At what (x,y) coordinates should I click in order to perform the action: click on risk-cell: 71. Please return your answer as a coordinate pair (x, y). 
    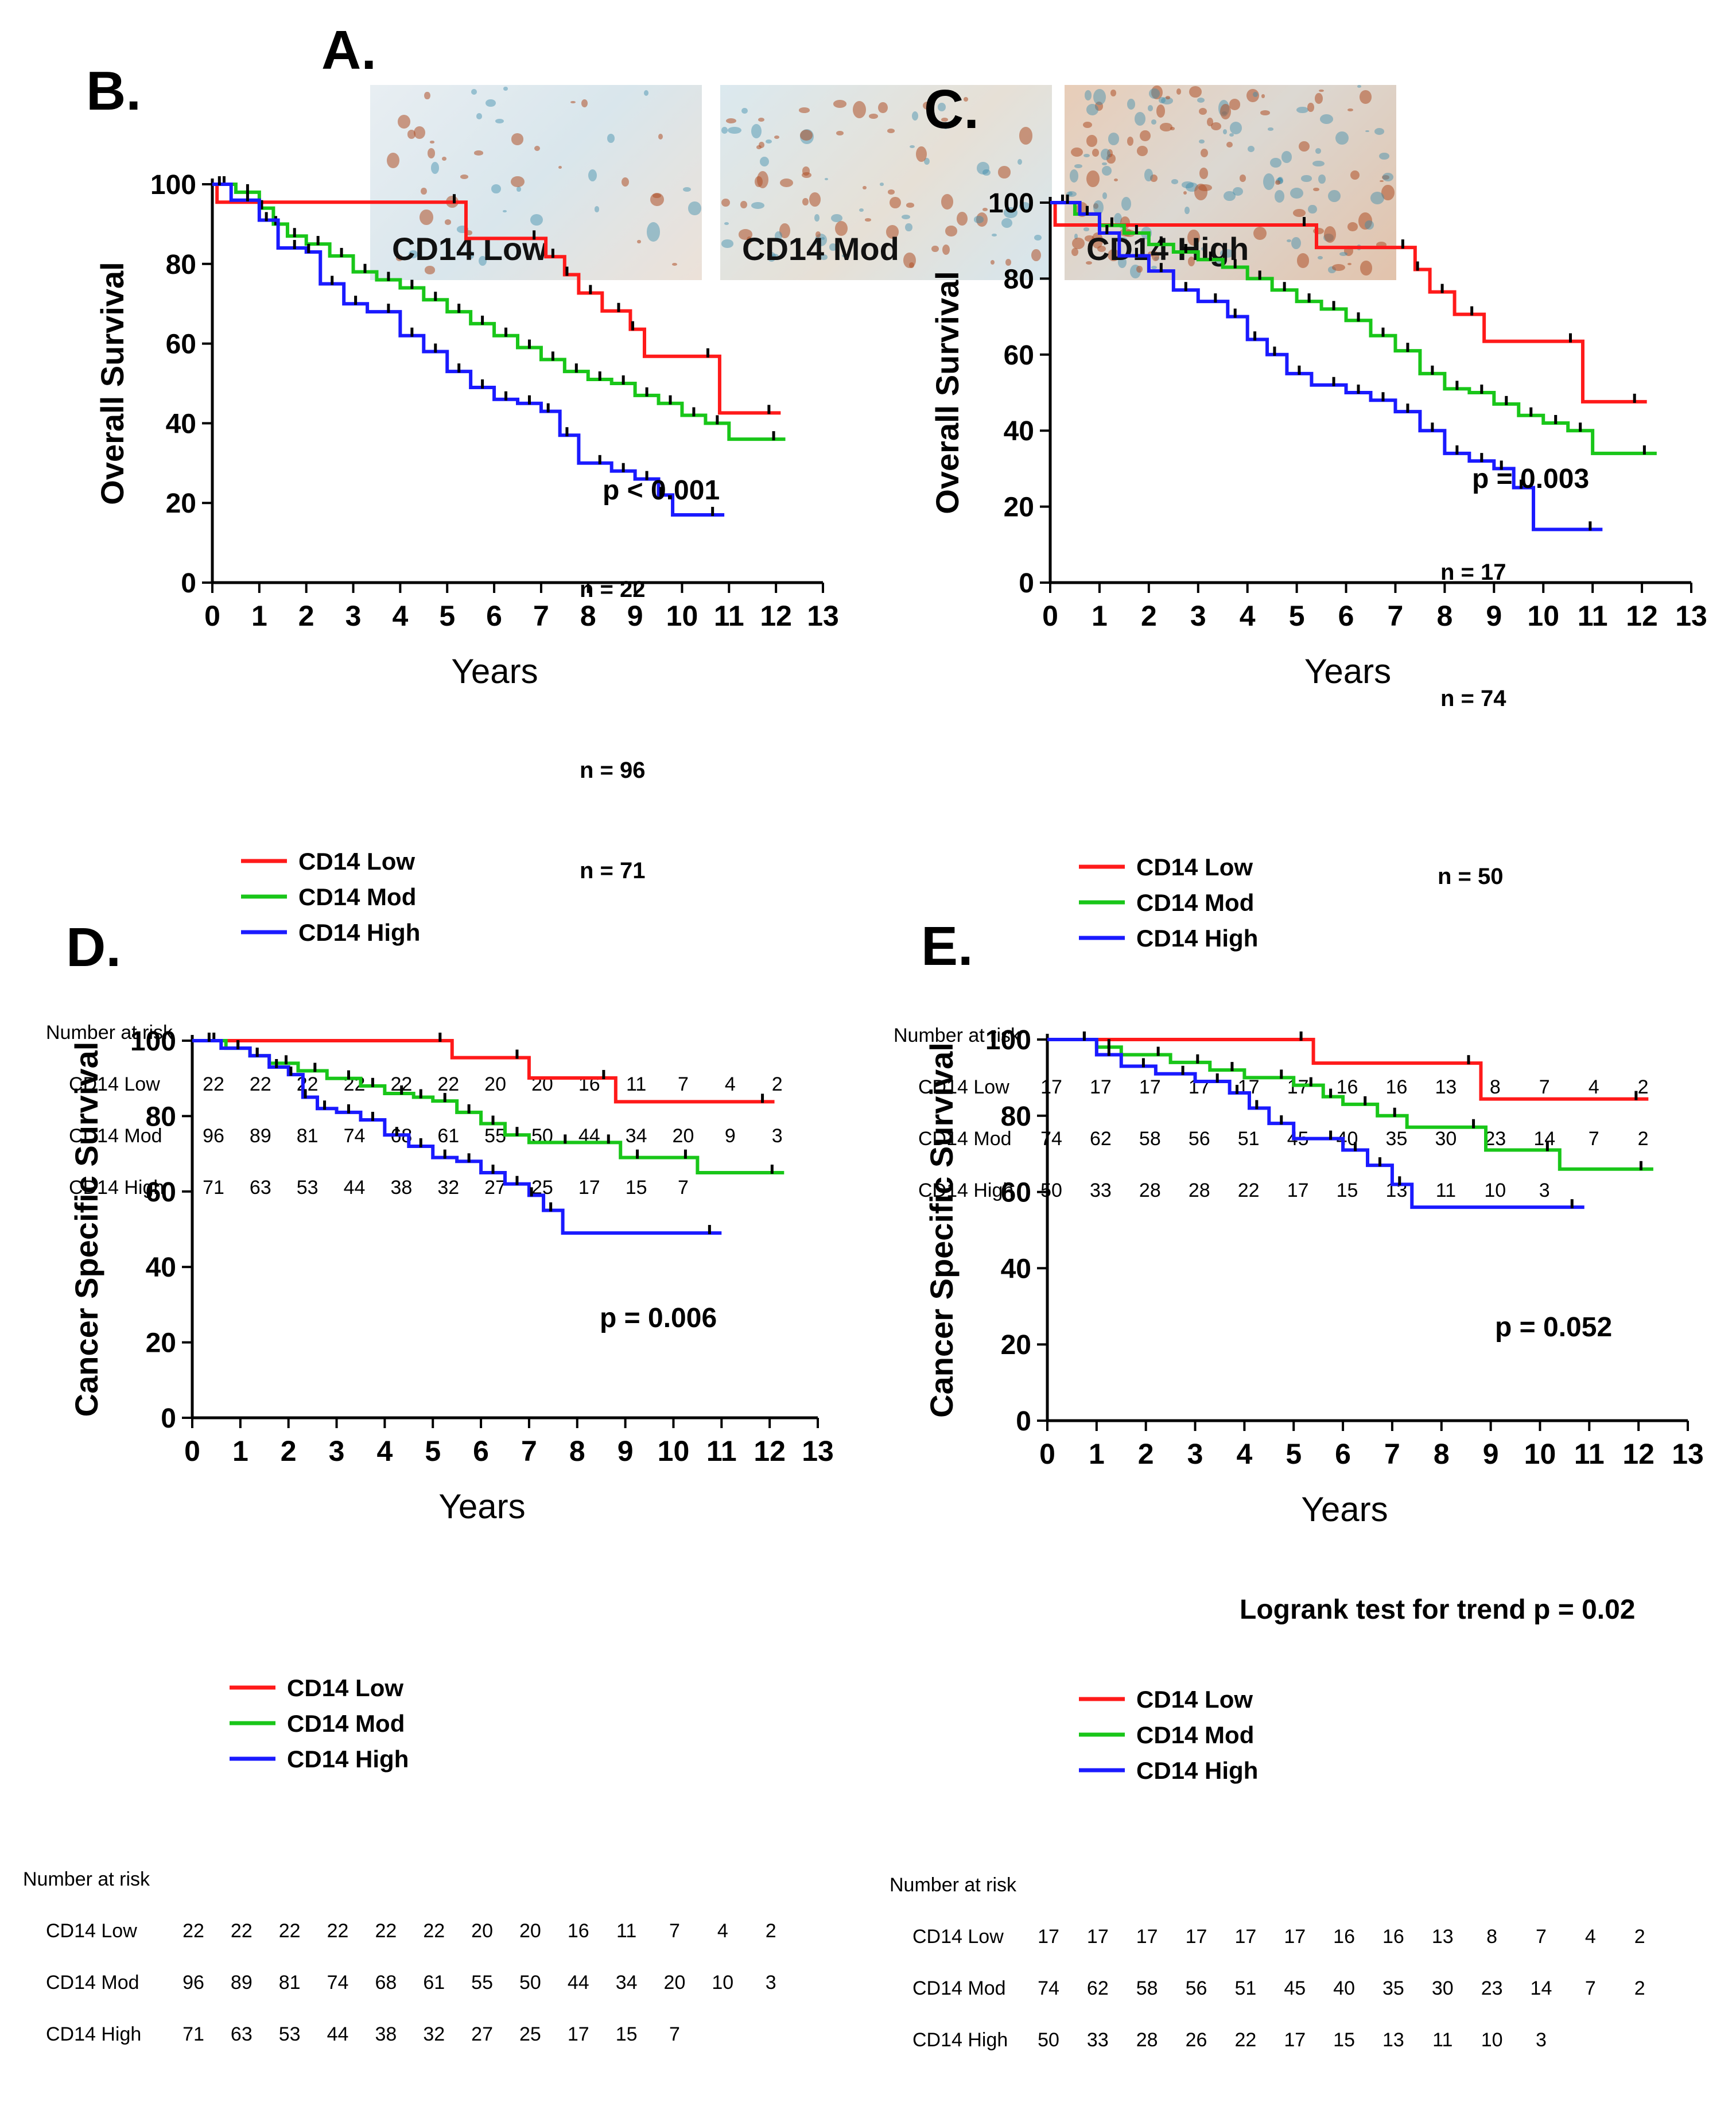
    Looking at the image, I should click on (213, 1188).